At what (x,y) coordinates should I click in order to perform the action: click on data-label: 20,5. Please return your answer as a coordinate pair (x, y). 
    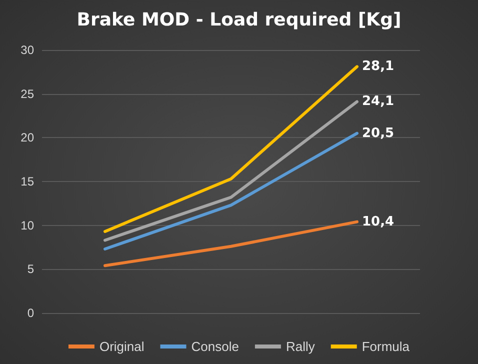
    Looking at the image, I should click on (378, 133).